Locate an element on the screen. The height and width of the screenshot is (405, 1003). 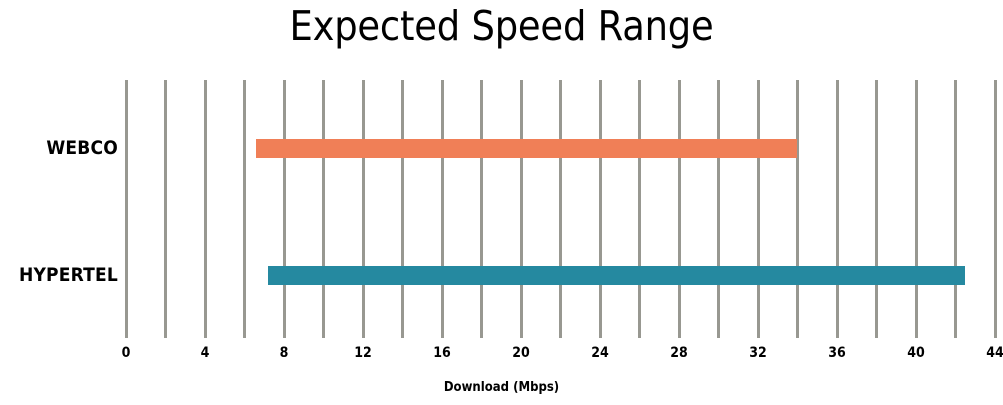
category-axis: WEBCO HYPERTEL is located at coordinates (59, 209).